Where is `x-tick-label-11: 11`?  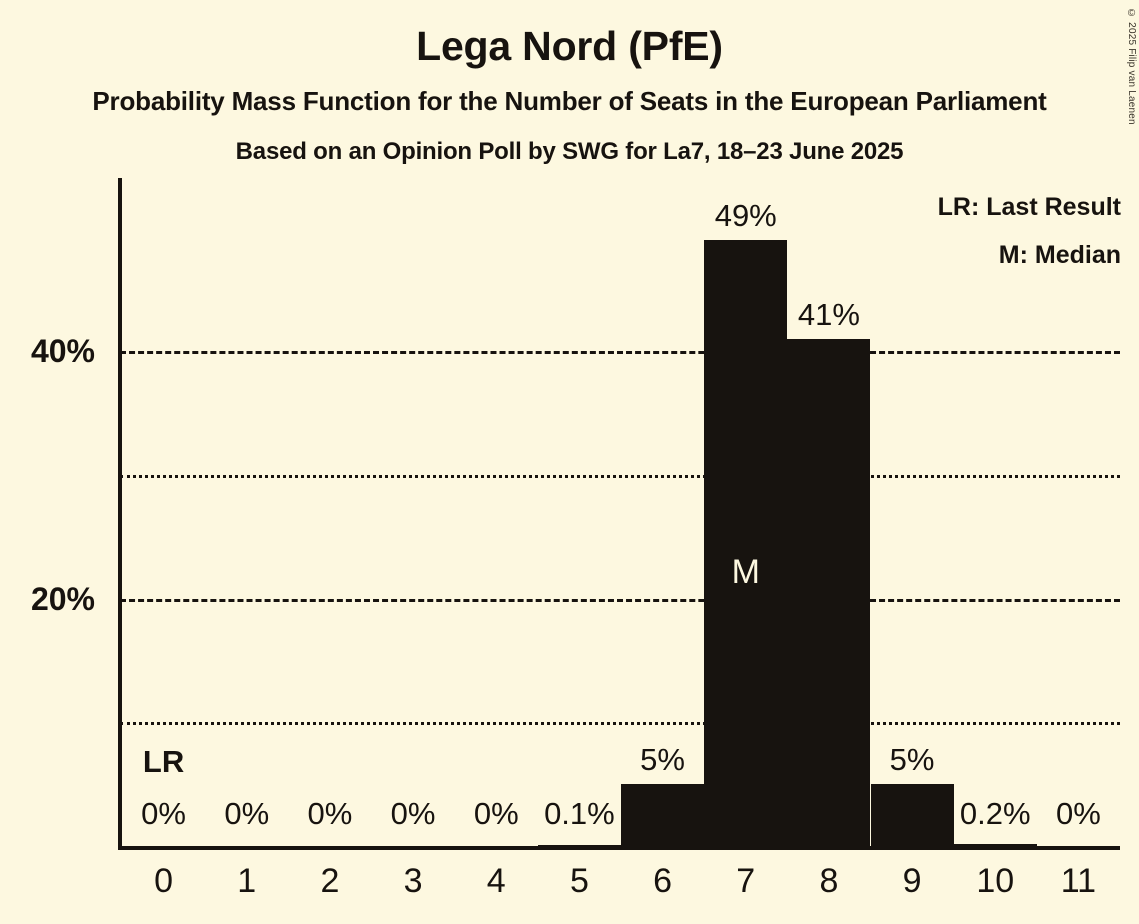
x-tick-label-11: 11 is located at coordinates (1078, 881).